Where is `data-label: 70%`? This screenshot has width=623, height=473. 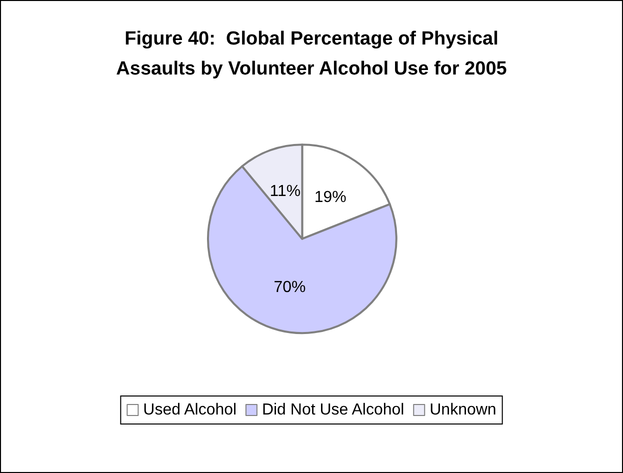
data-label: 70% is located at coordinates (290, 287).